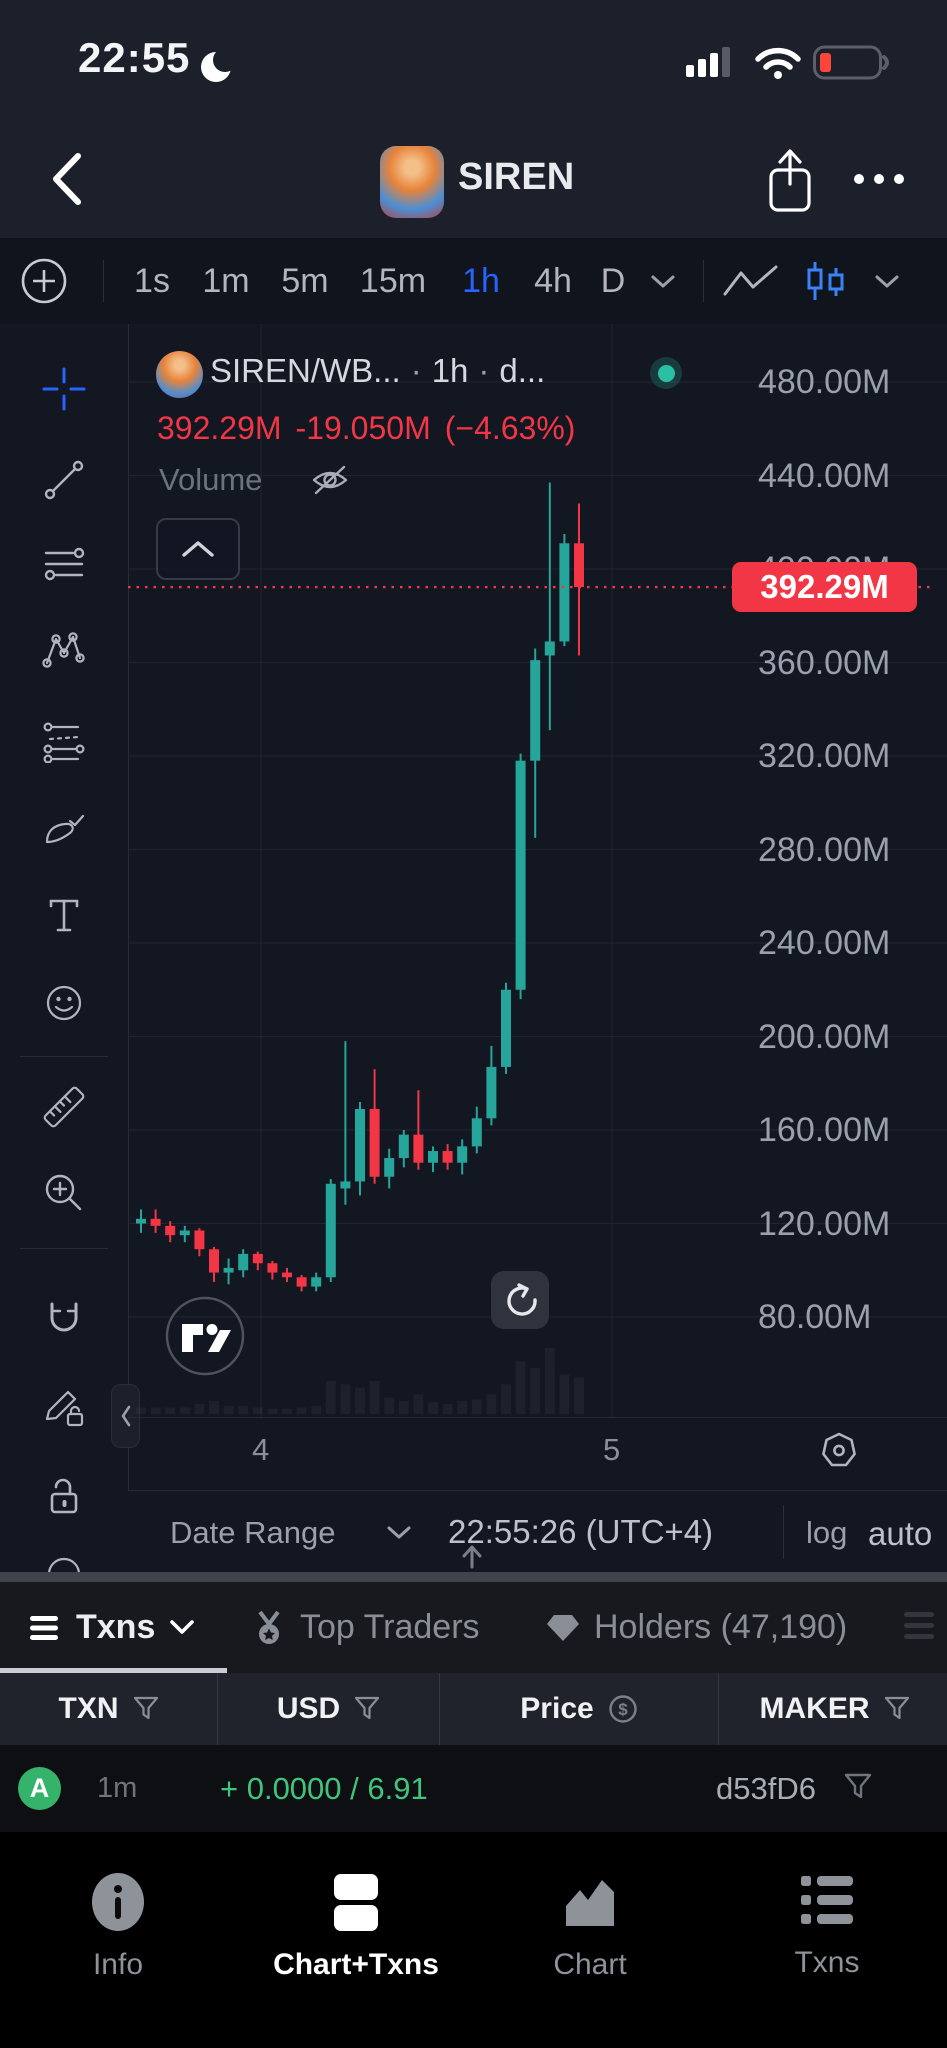 The height and width of the screenshot is (2048, 947). Describe the element at coordinates (450, 370) in the screenshot. I see `legend-interval: 1h` at that location.